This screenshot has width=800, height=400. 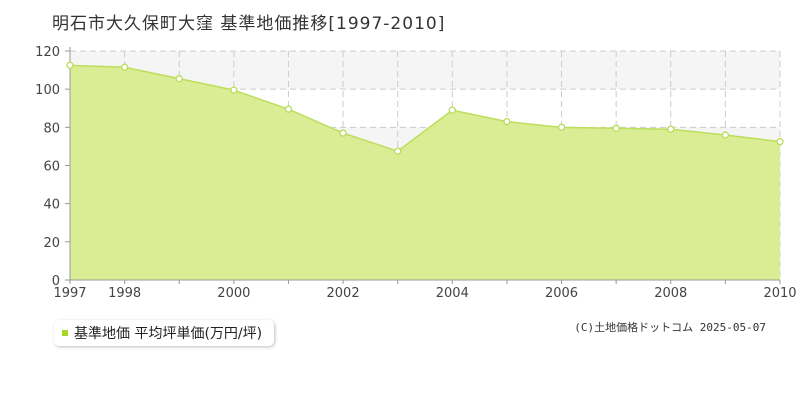 What do you see at coordinates (56, 281) in the screenshot?
I see `y-tick-label: 0` at bounding box center [56, 281].